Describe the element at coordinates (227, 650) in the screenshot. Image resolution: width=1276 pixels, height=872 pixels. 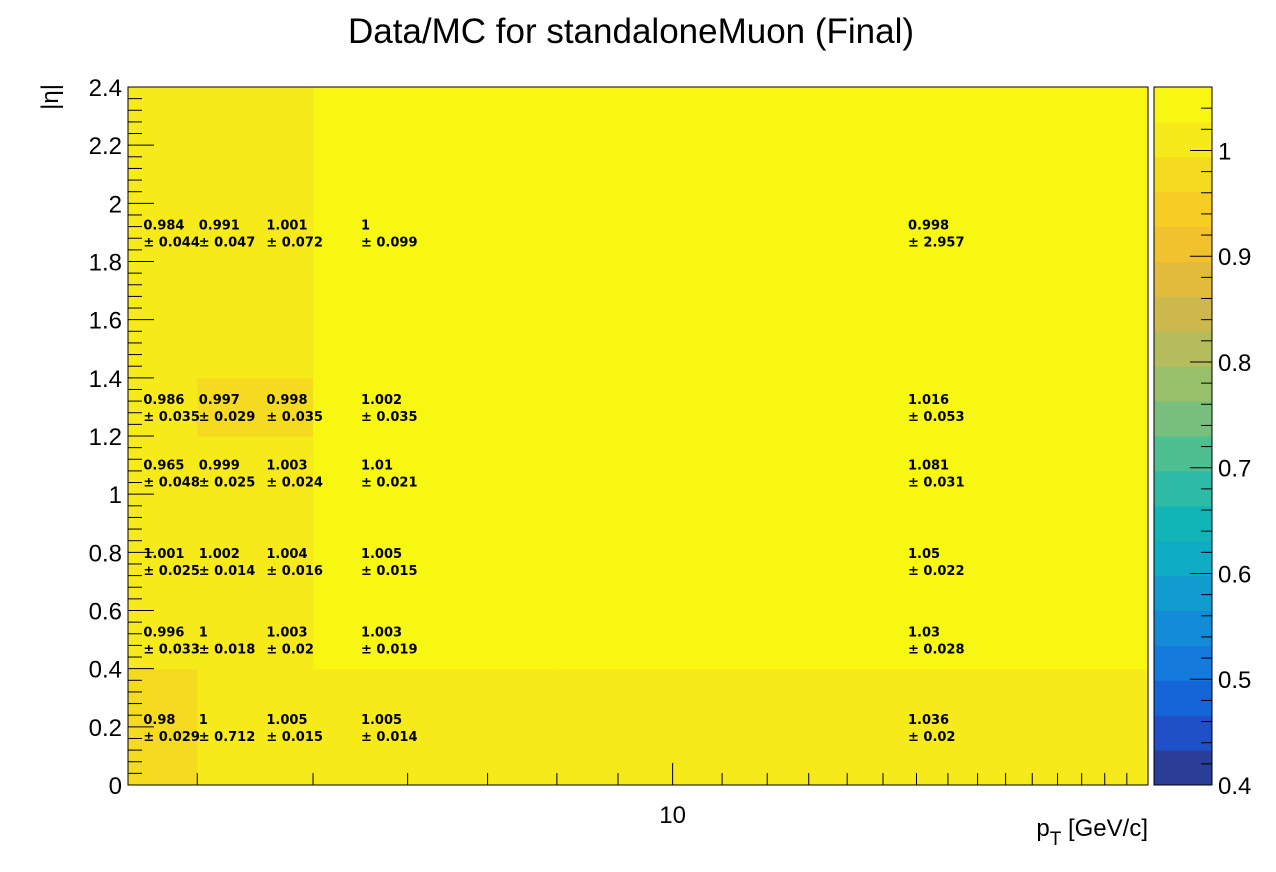
I see `cell-error-label: ± 0.018` at that location.